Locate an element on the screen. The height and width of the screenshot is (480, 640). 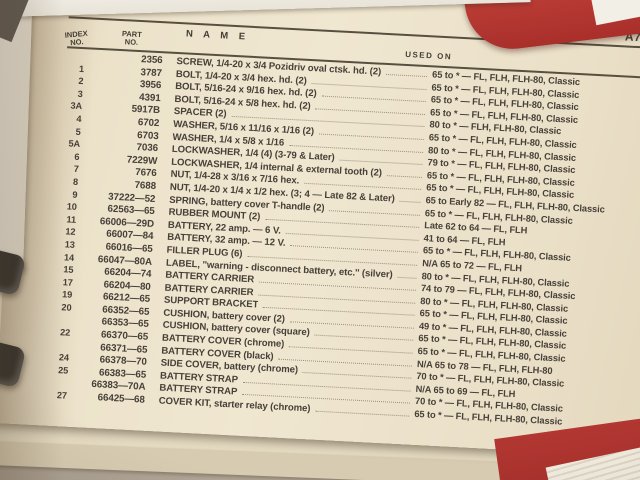
index-no-cell: 19 is located at coordinates (67, 295).